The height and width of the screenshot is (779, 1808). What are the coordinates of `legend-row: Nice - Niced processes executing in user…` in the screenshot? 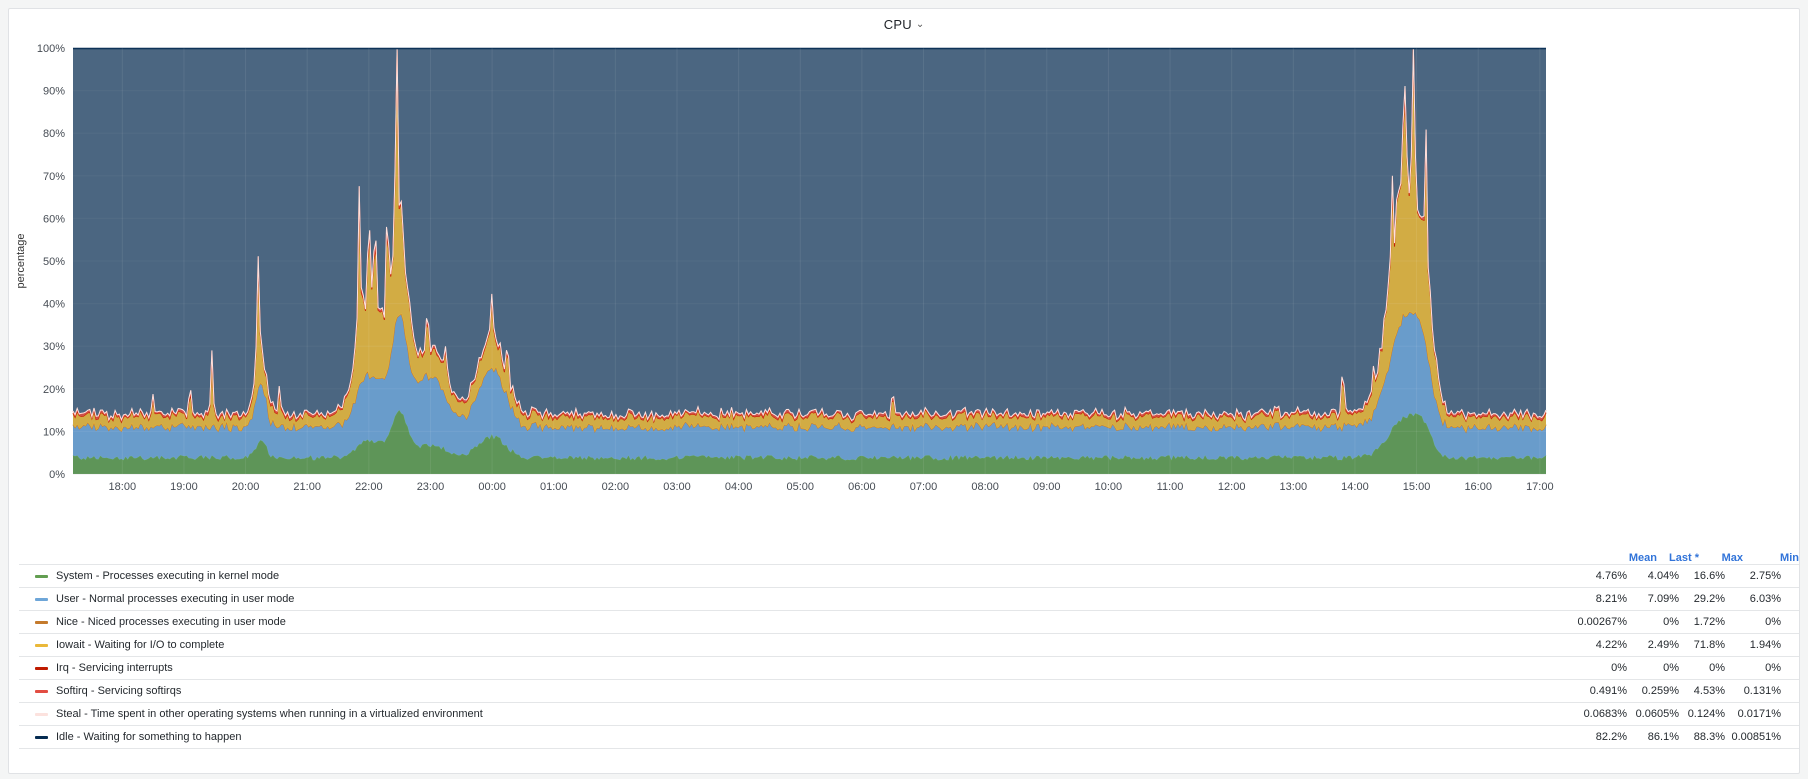 It's located at (909, 621).